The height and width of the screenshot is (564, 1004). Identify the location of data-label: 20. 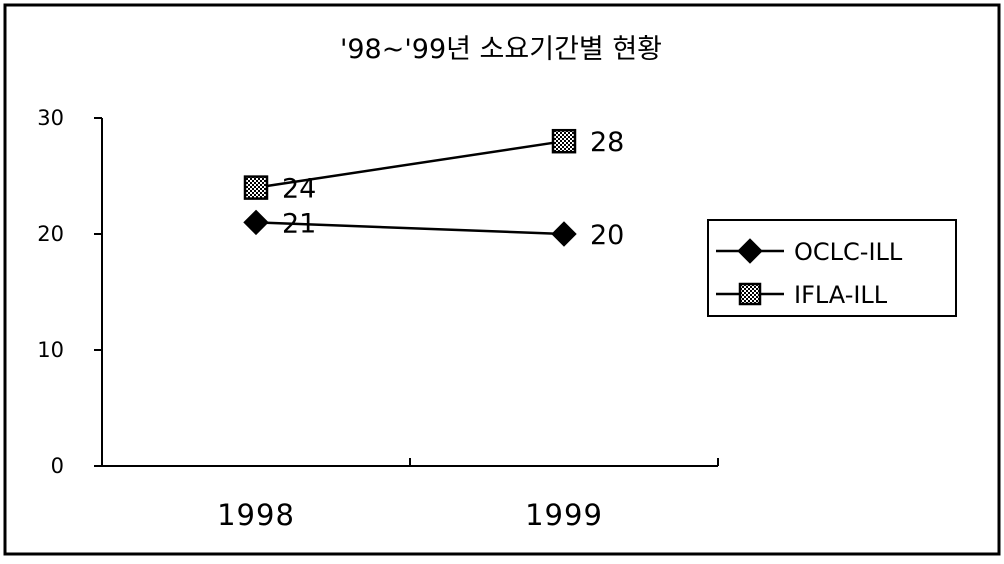
(607, 235).